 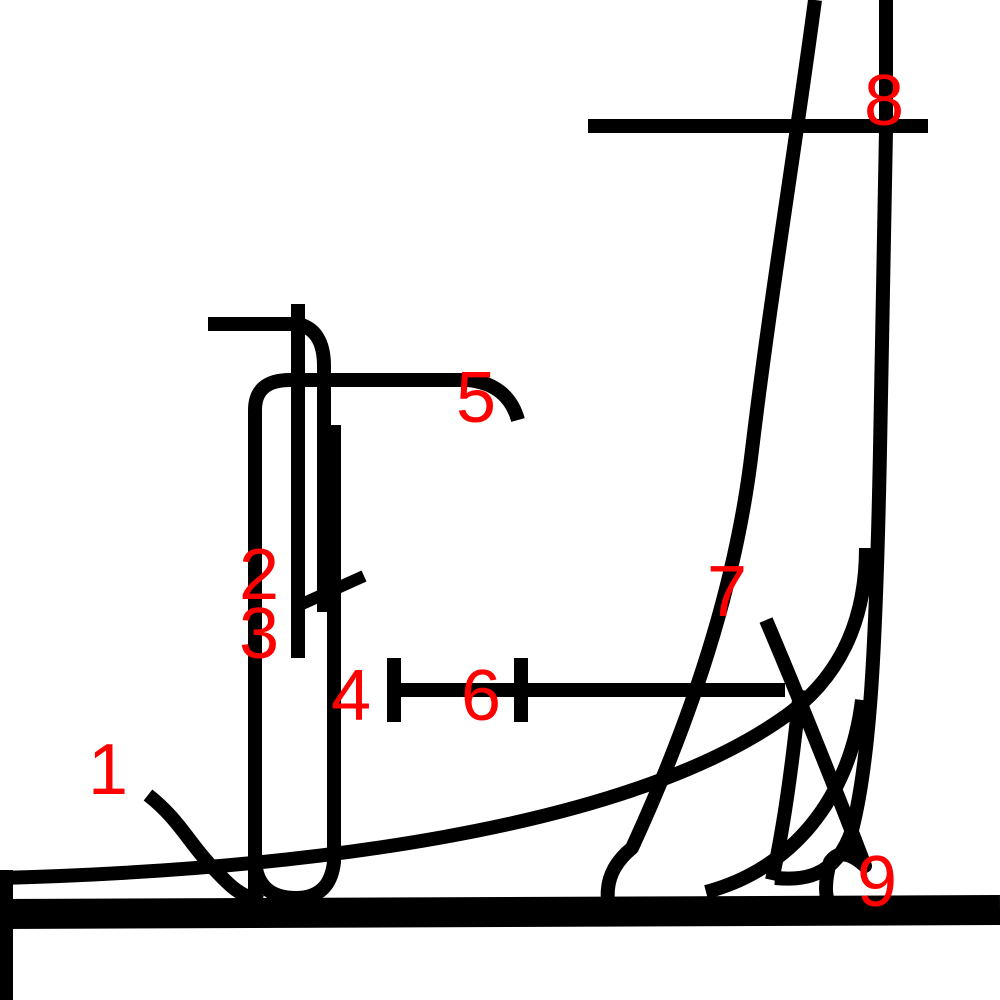 I want to click on label-1: 1, so click(x=108, y=770).